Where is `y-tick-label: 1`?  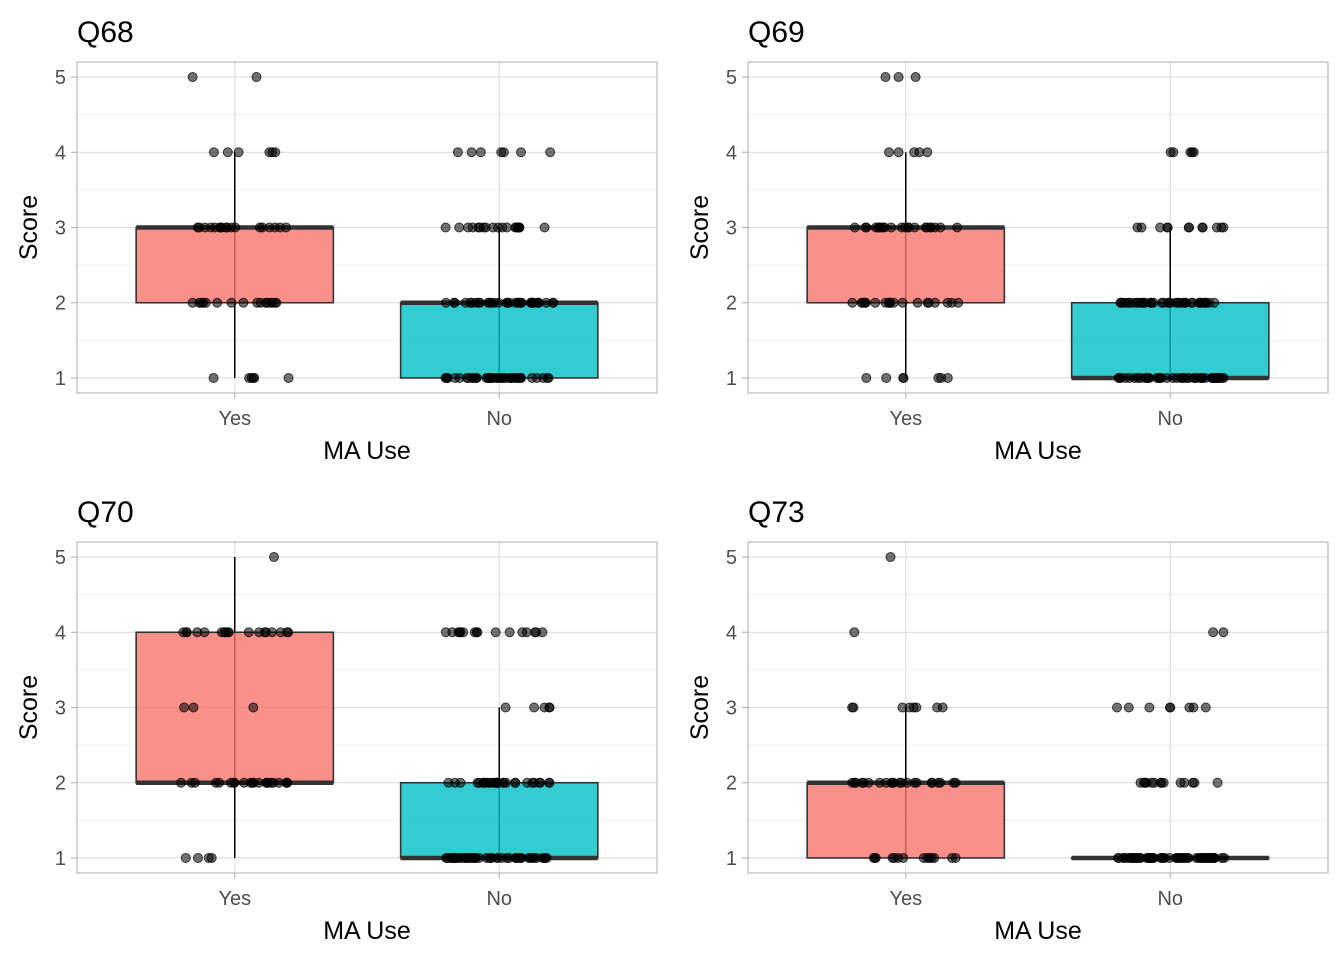 y-tick-label: 1 is located at coordinates (60, 379).